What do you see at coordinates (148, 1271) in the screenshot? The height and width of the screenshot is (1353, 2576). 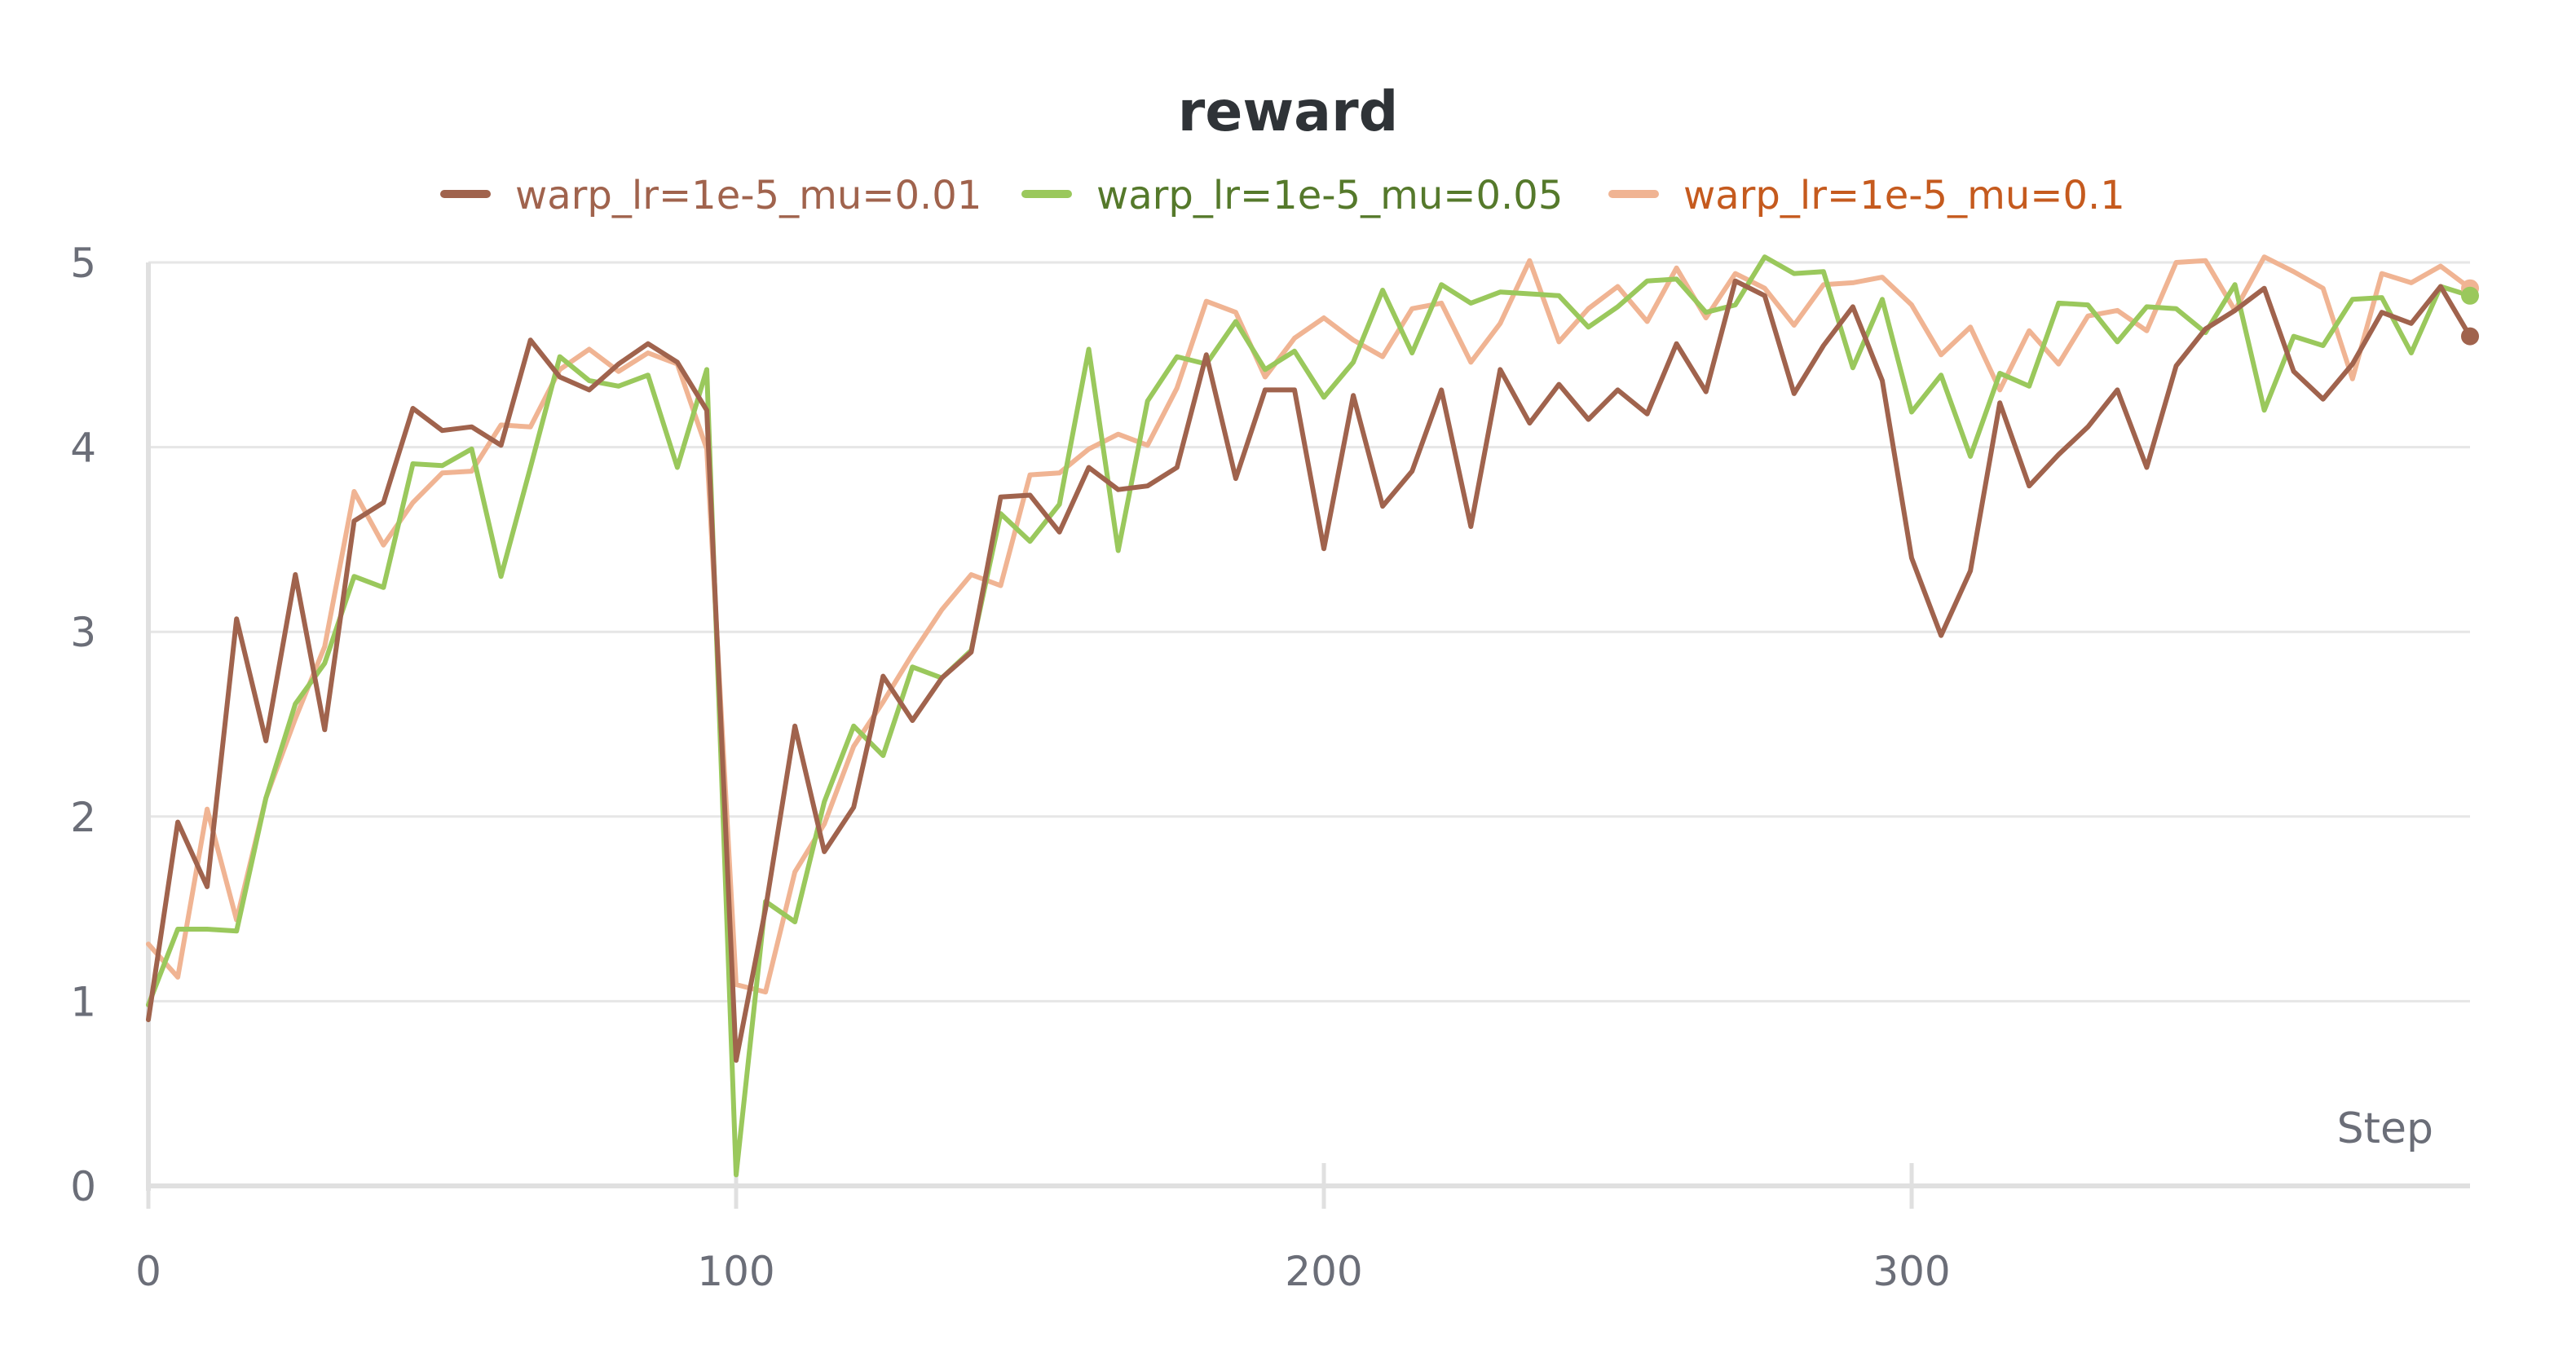 I see `x-tick-label: 0` at bounding box center [148, 1271].